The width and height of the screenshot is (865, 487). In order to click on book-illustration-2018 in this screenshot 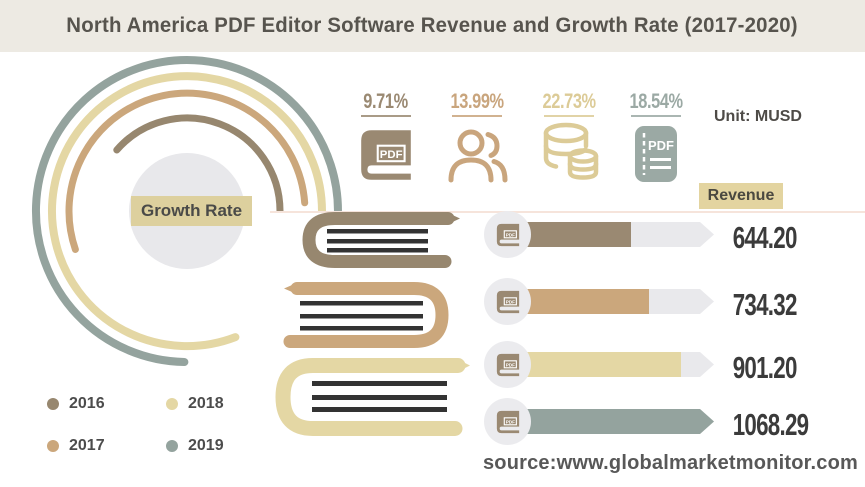, I will do `click(372, 397)`.